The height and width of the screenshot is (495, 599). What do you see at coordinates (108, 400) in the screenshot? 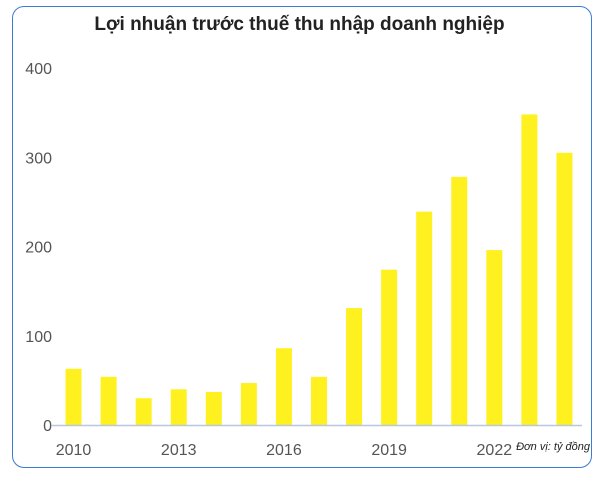
I see `bar-2011` at bounding box center [108, 400].